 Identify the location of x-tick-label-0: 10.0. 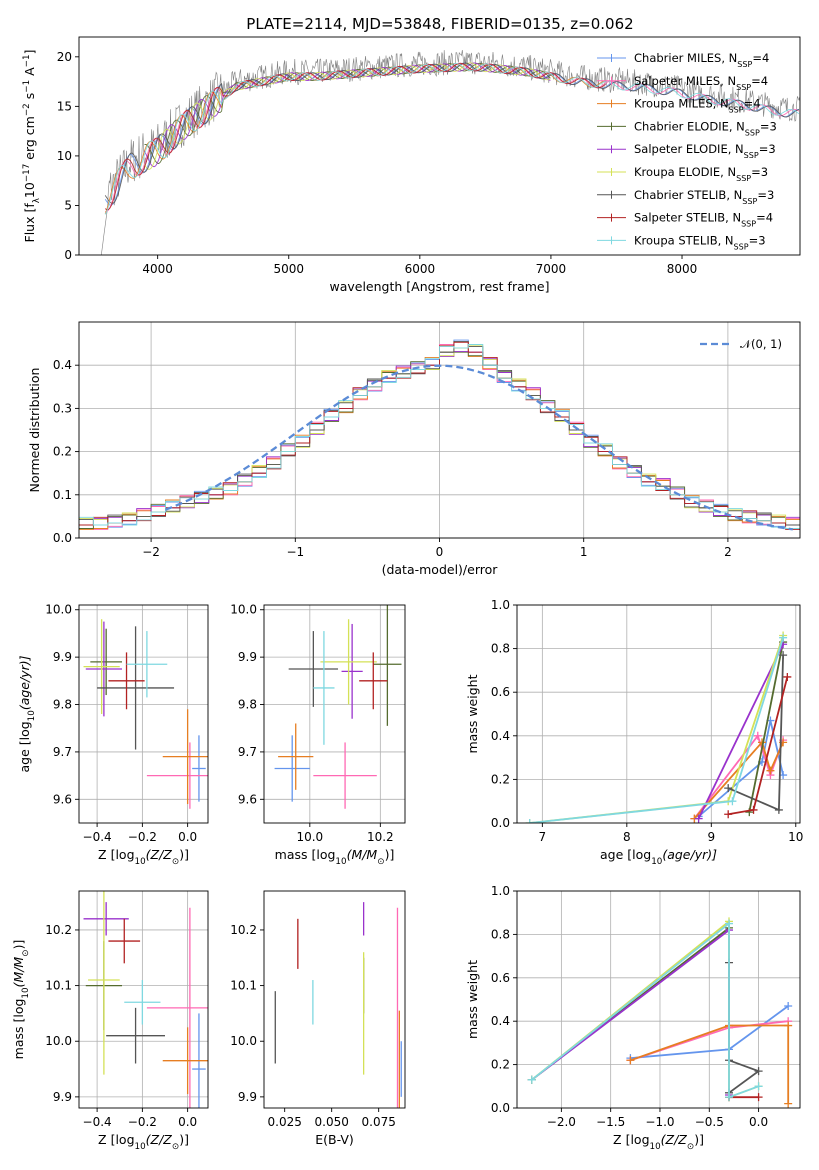
(309, 837).